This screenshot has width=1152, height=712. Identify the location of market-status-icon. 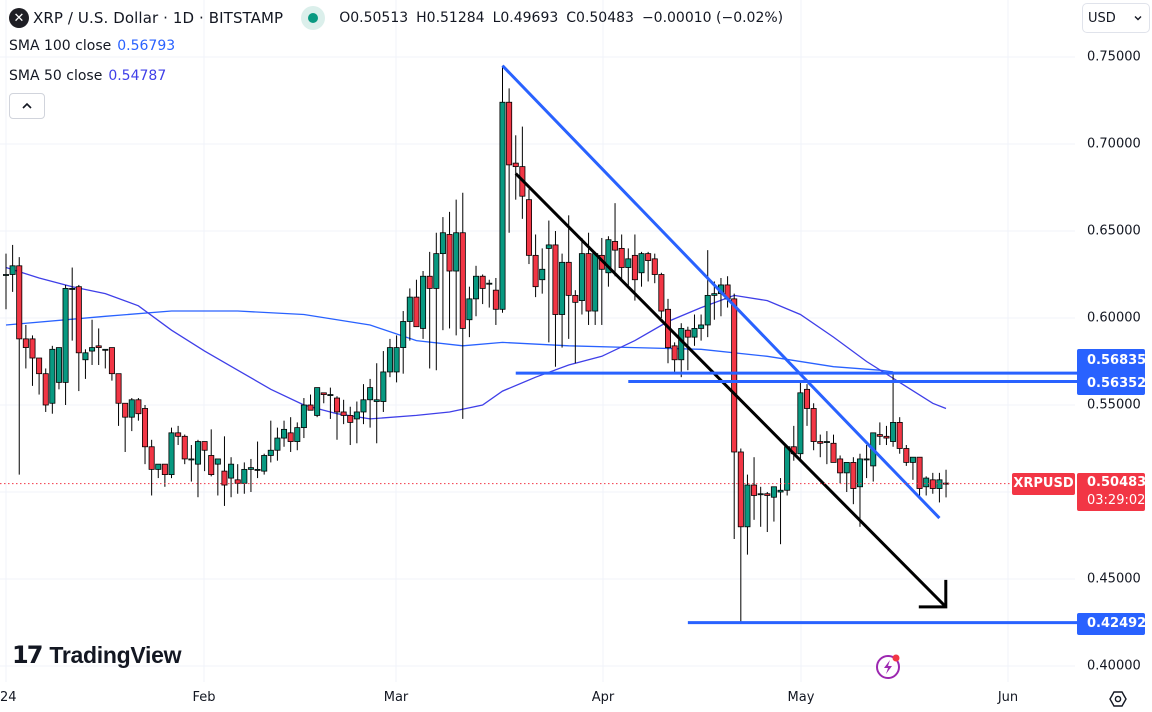
(313, 18).